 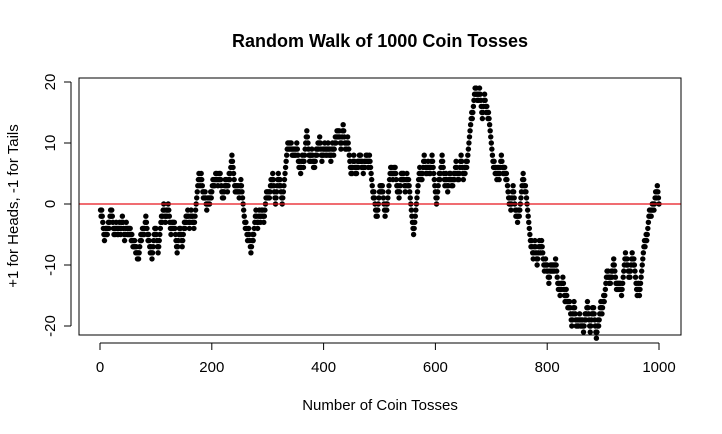 I want to click on x-axis-label: Number of Coin Tosses, so click(x=380, y=405).